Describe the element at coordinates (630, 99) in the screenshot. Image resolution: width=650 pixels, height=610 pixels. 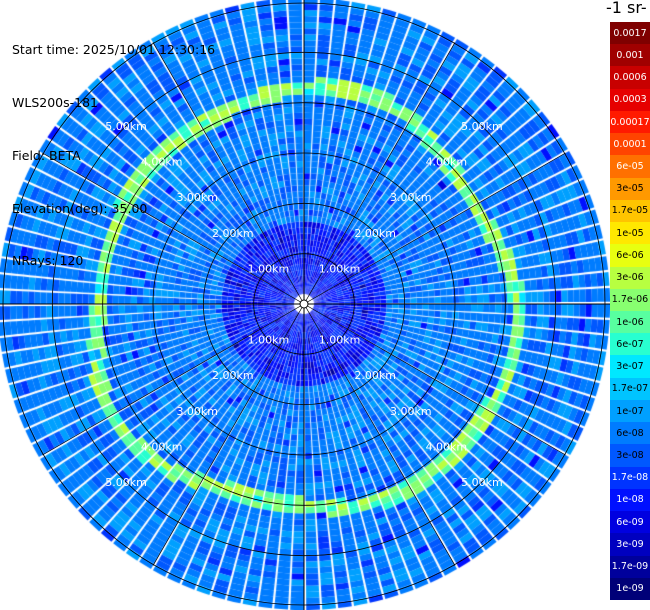
I see `colorbar-tick-label: 0.0003` at that location.